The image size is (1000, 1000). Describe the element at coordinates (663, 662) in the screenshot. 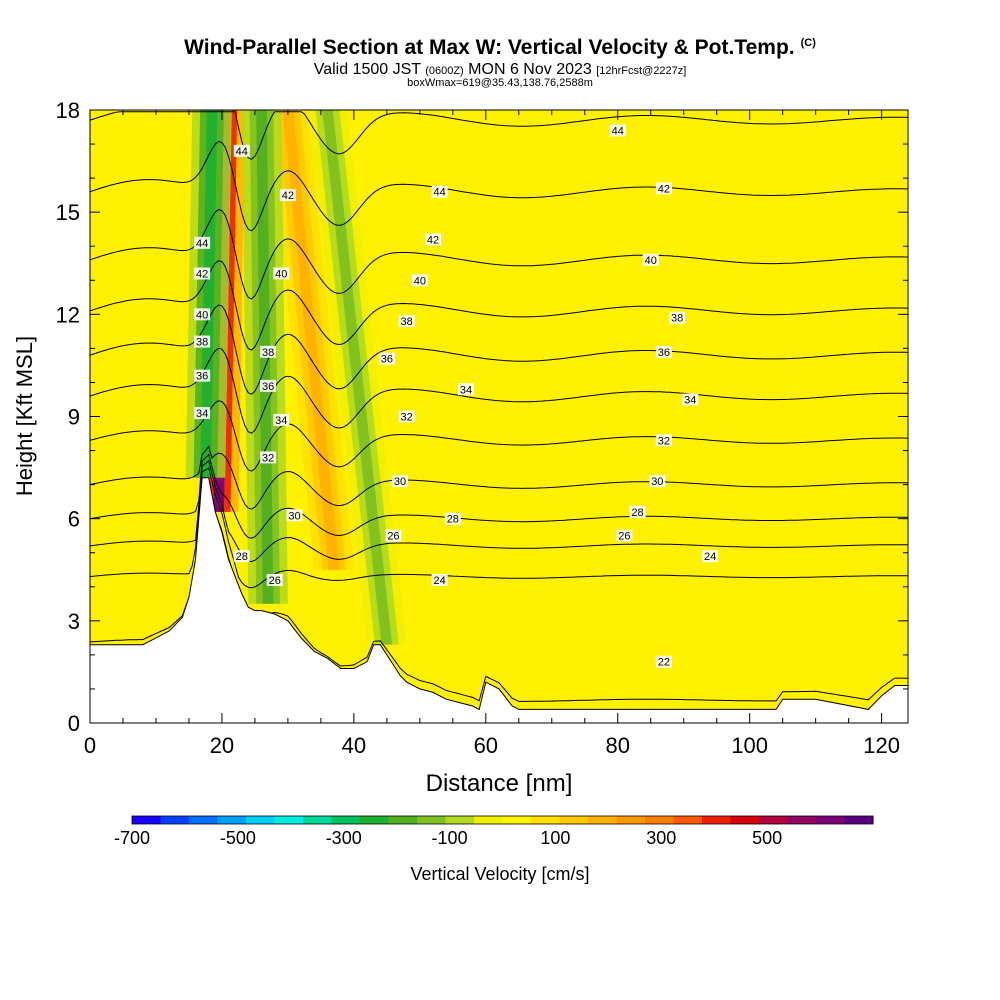

I see `contour-label: 22` at that location.